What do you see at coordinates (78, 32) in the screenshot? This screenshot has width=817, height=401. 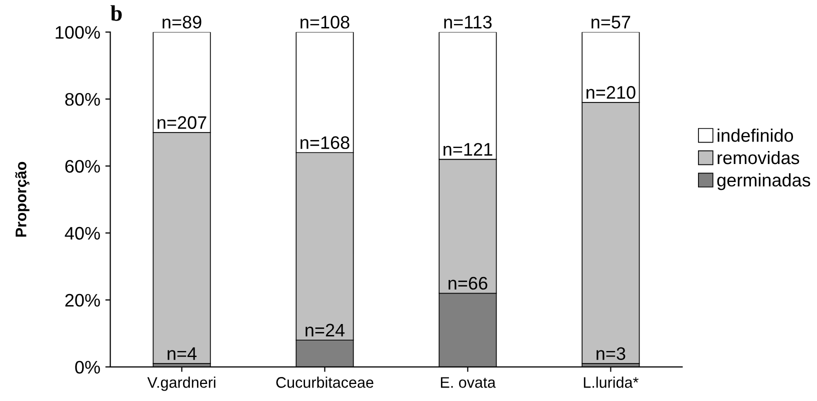 I see `y-tick-label: 100%` at bounding box center [78, 32].